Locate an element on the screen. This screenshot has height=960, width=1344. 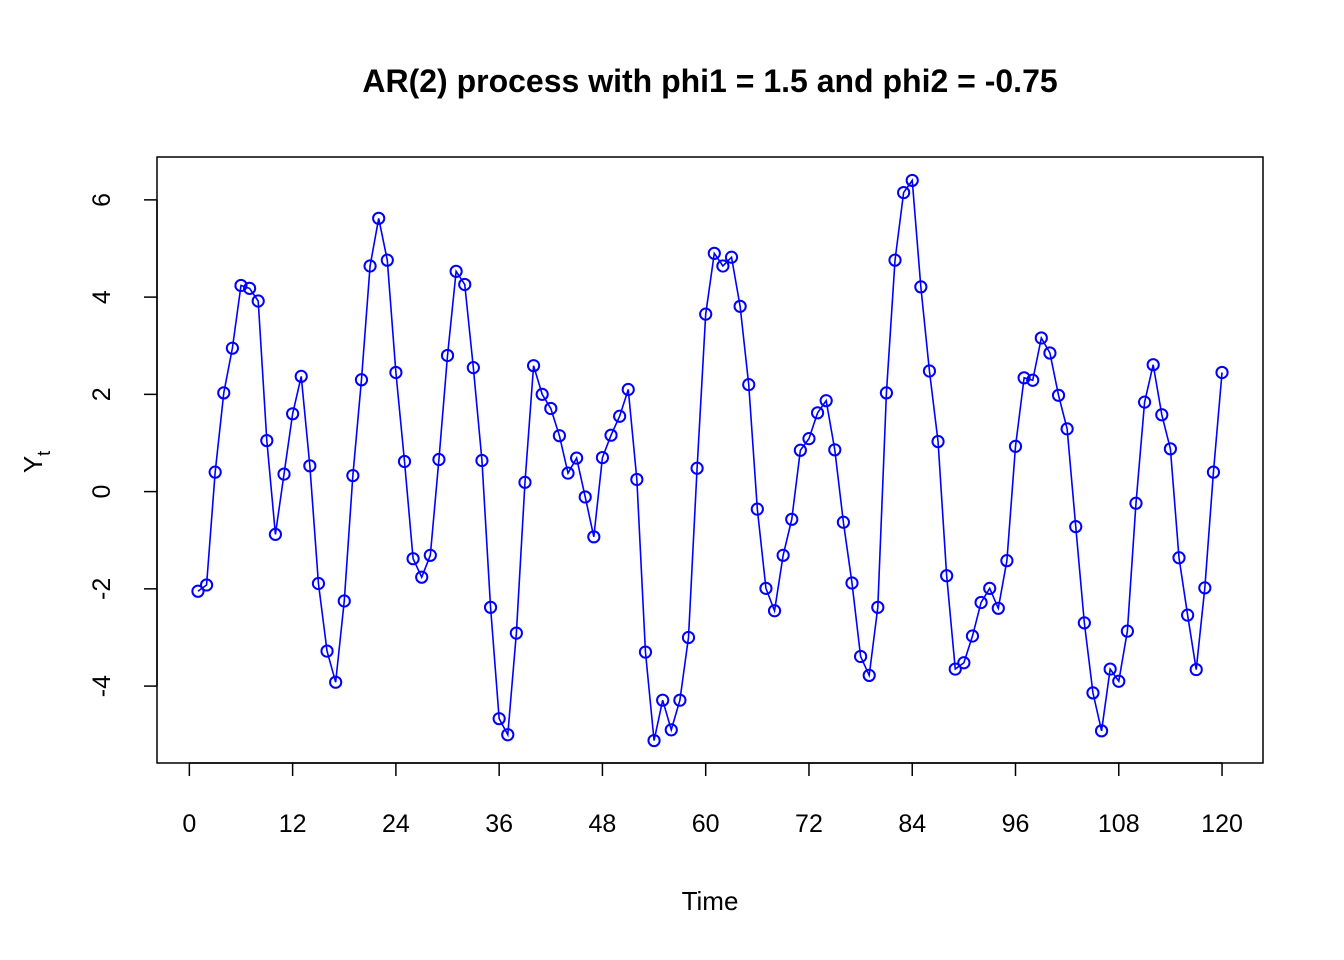
x-tick-label: 24 is located at coordinates (396, 824).